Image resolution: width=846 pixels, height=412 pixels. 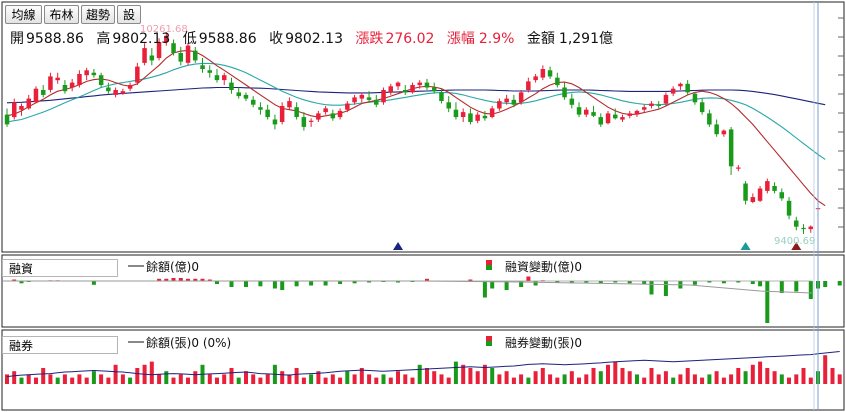 I want to click on settings-button: 設, so click(x=129, y=14).